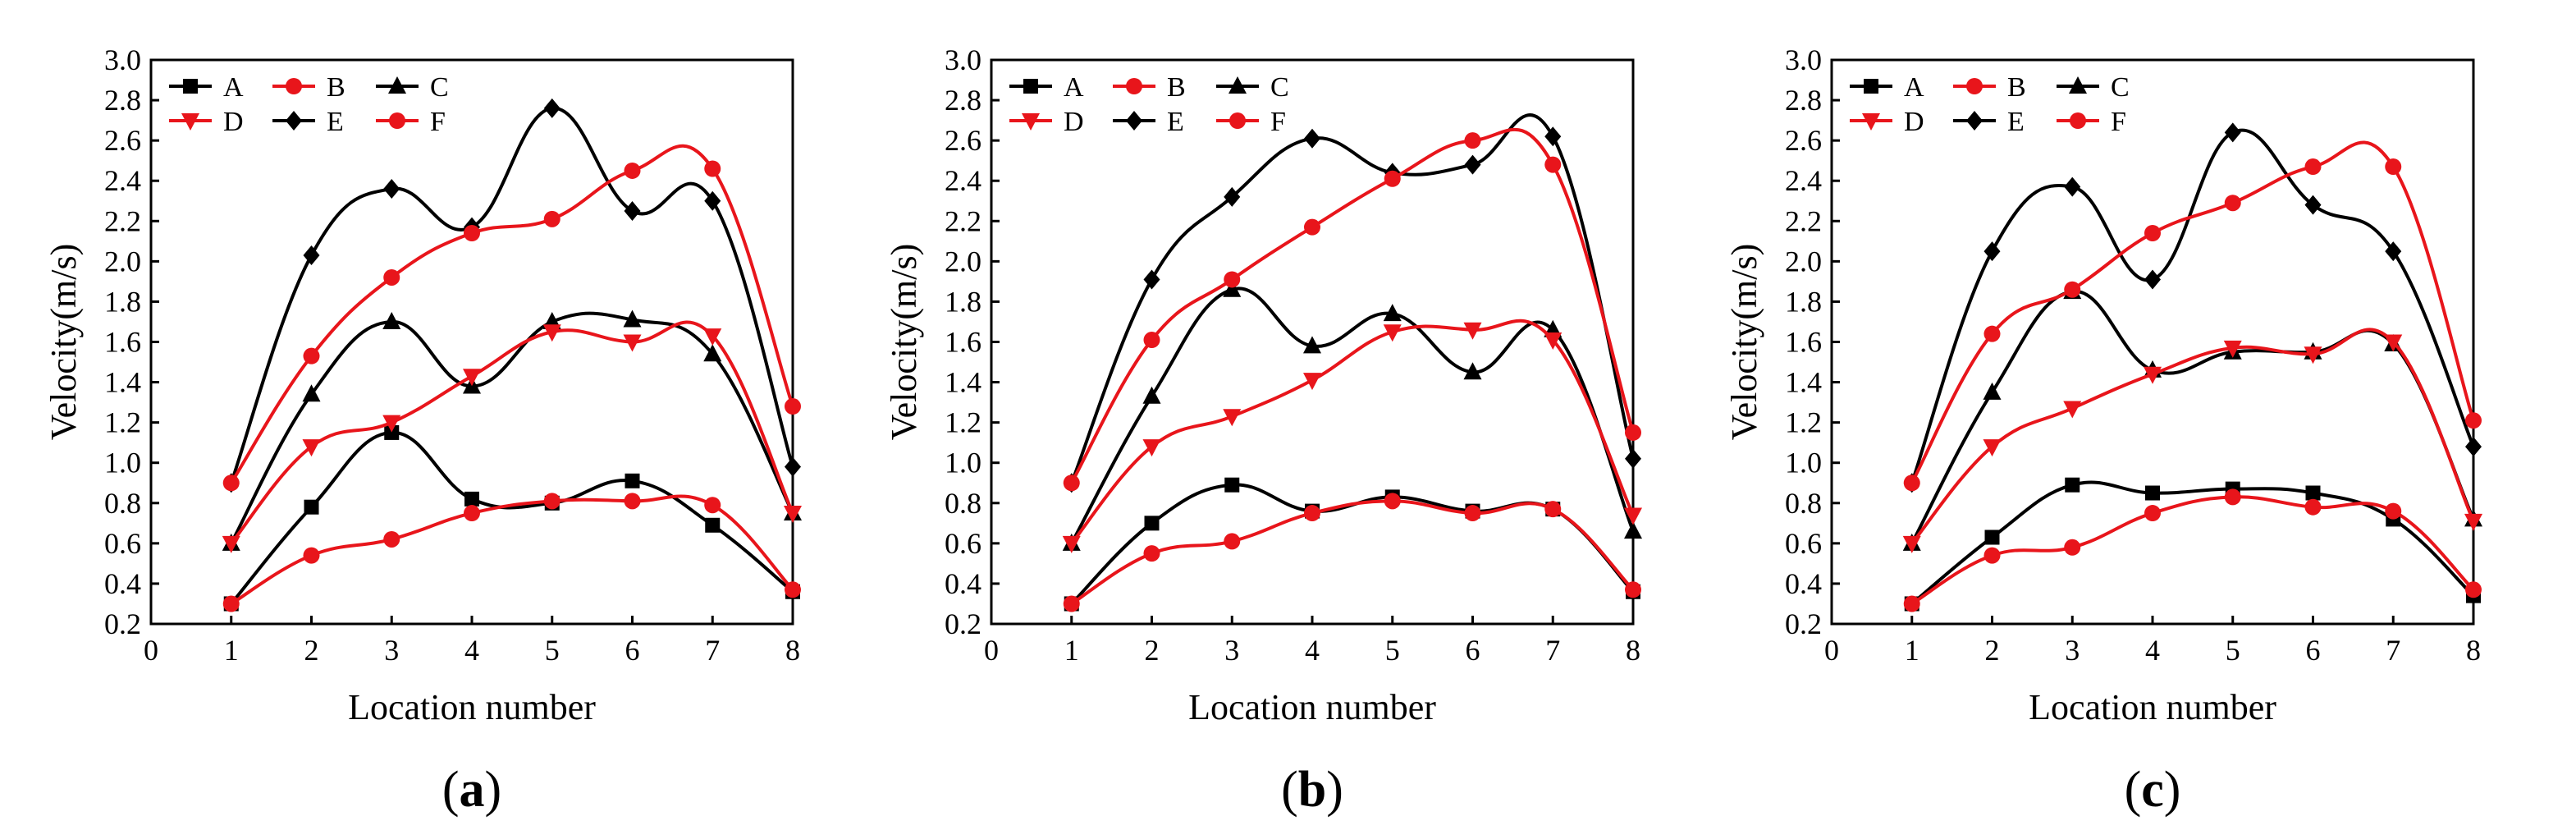 The height and width of the screenshot is (839, 2576). I want to click on x-tick-label: 4, so click(1312, 650).